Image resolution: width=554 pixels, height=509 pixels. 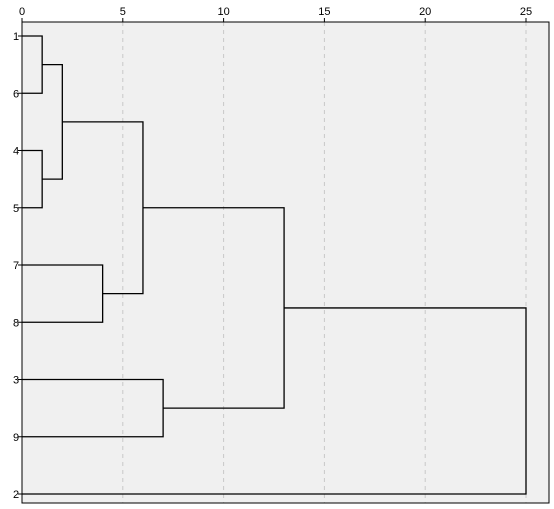 What do you see at coordinates (16, 94) in the screenshot?
I see `leaf-label-6: 6` at bounding box center [16, 94].